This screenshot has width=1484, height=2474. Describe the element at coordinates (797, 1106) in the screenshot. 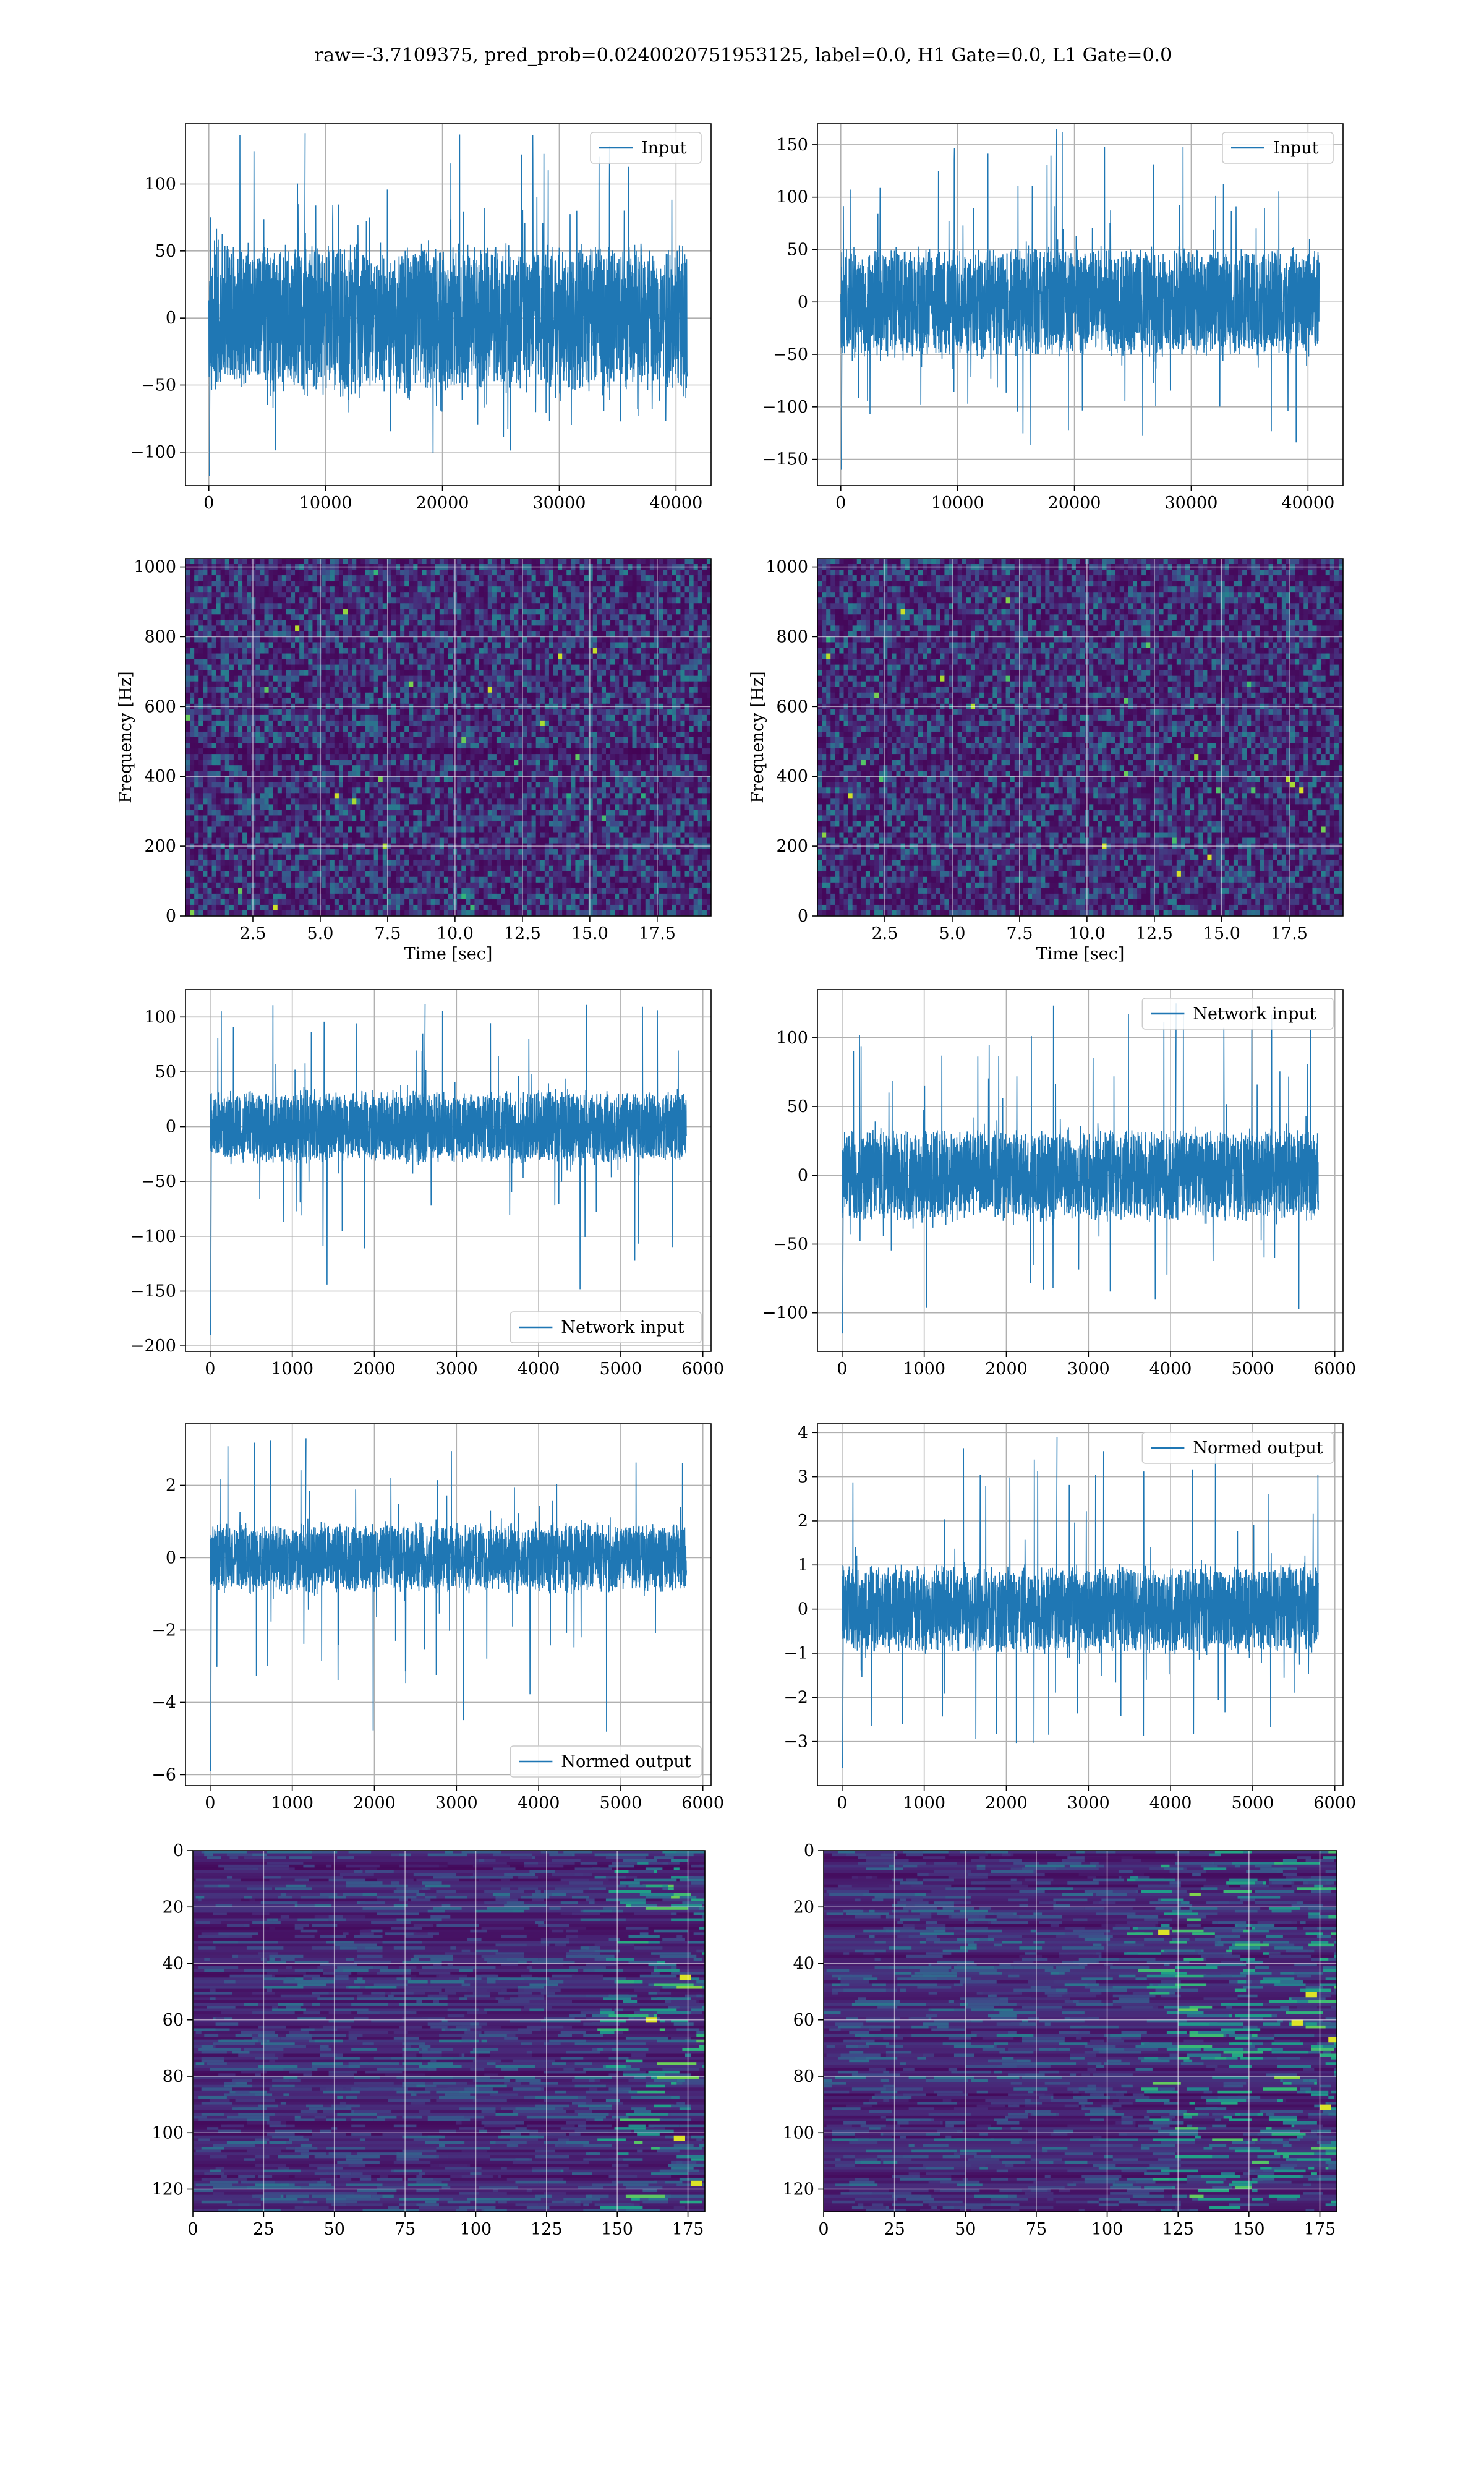

I see `y-tick-label: 50` at that location.